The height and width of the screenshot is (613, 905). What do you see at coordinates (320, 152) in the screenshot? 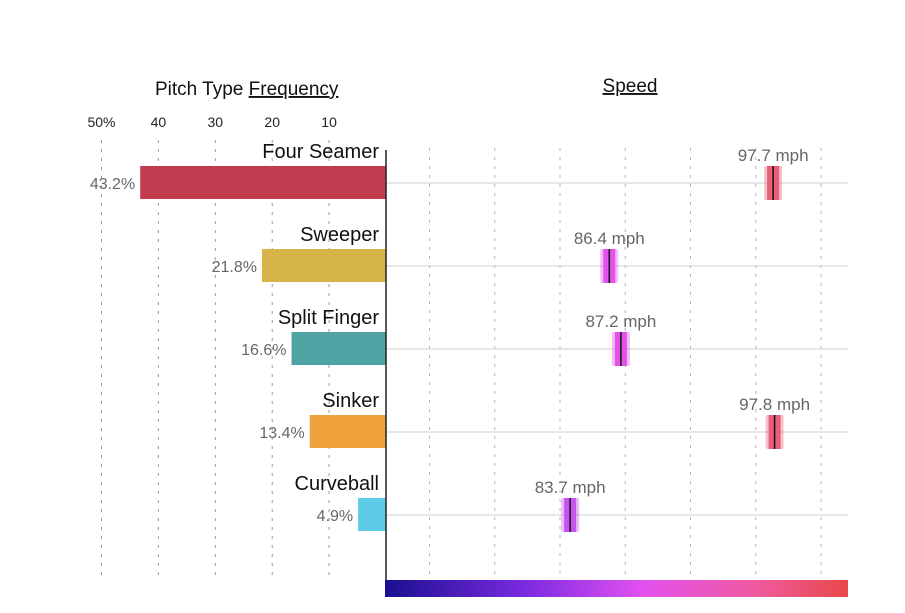
I see `pitch-type-label: Four Seamer` at bounding box center [320, 152].